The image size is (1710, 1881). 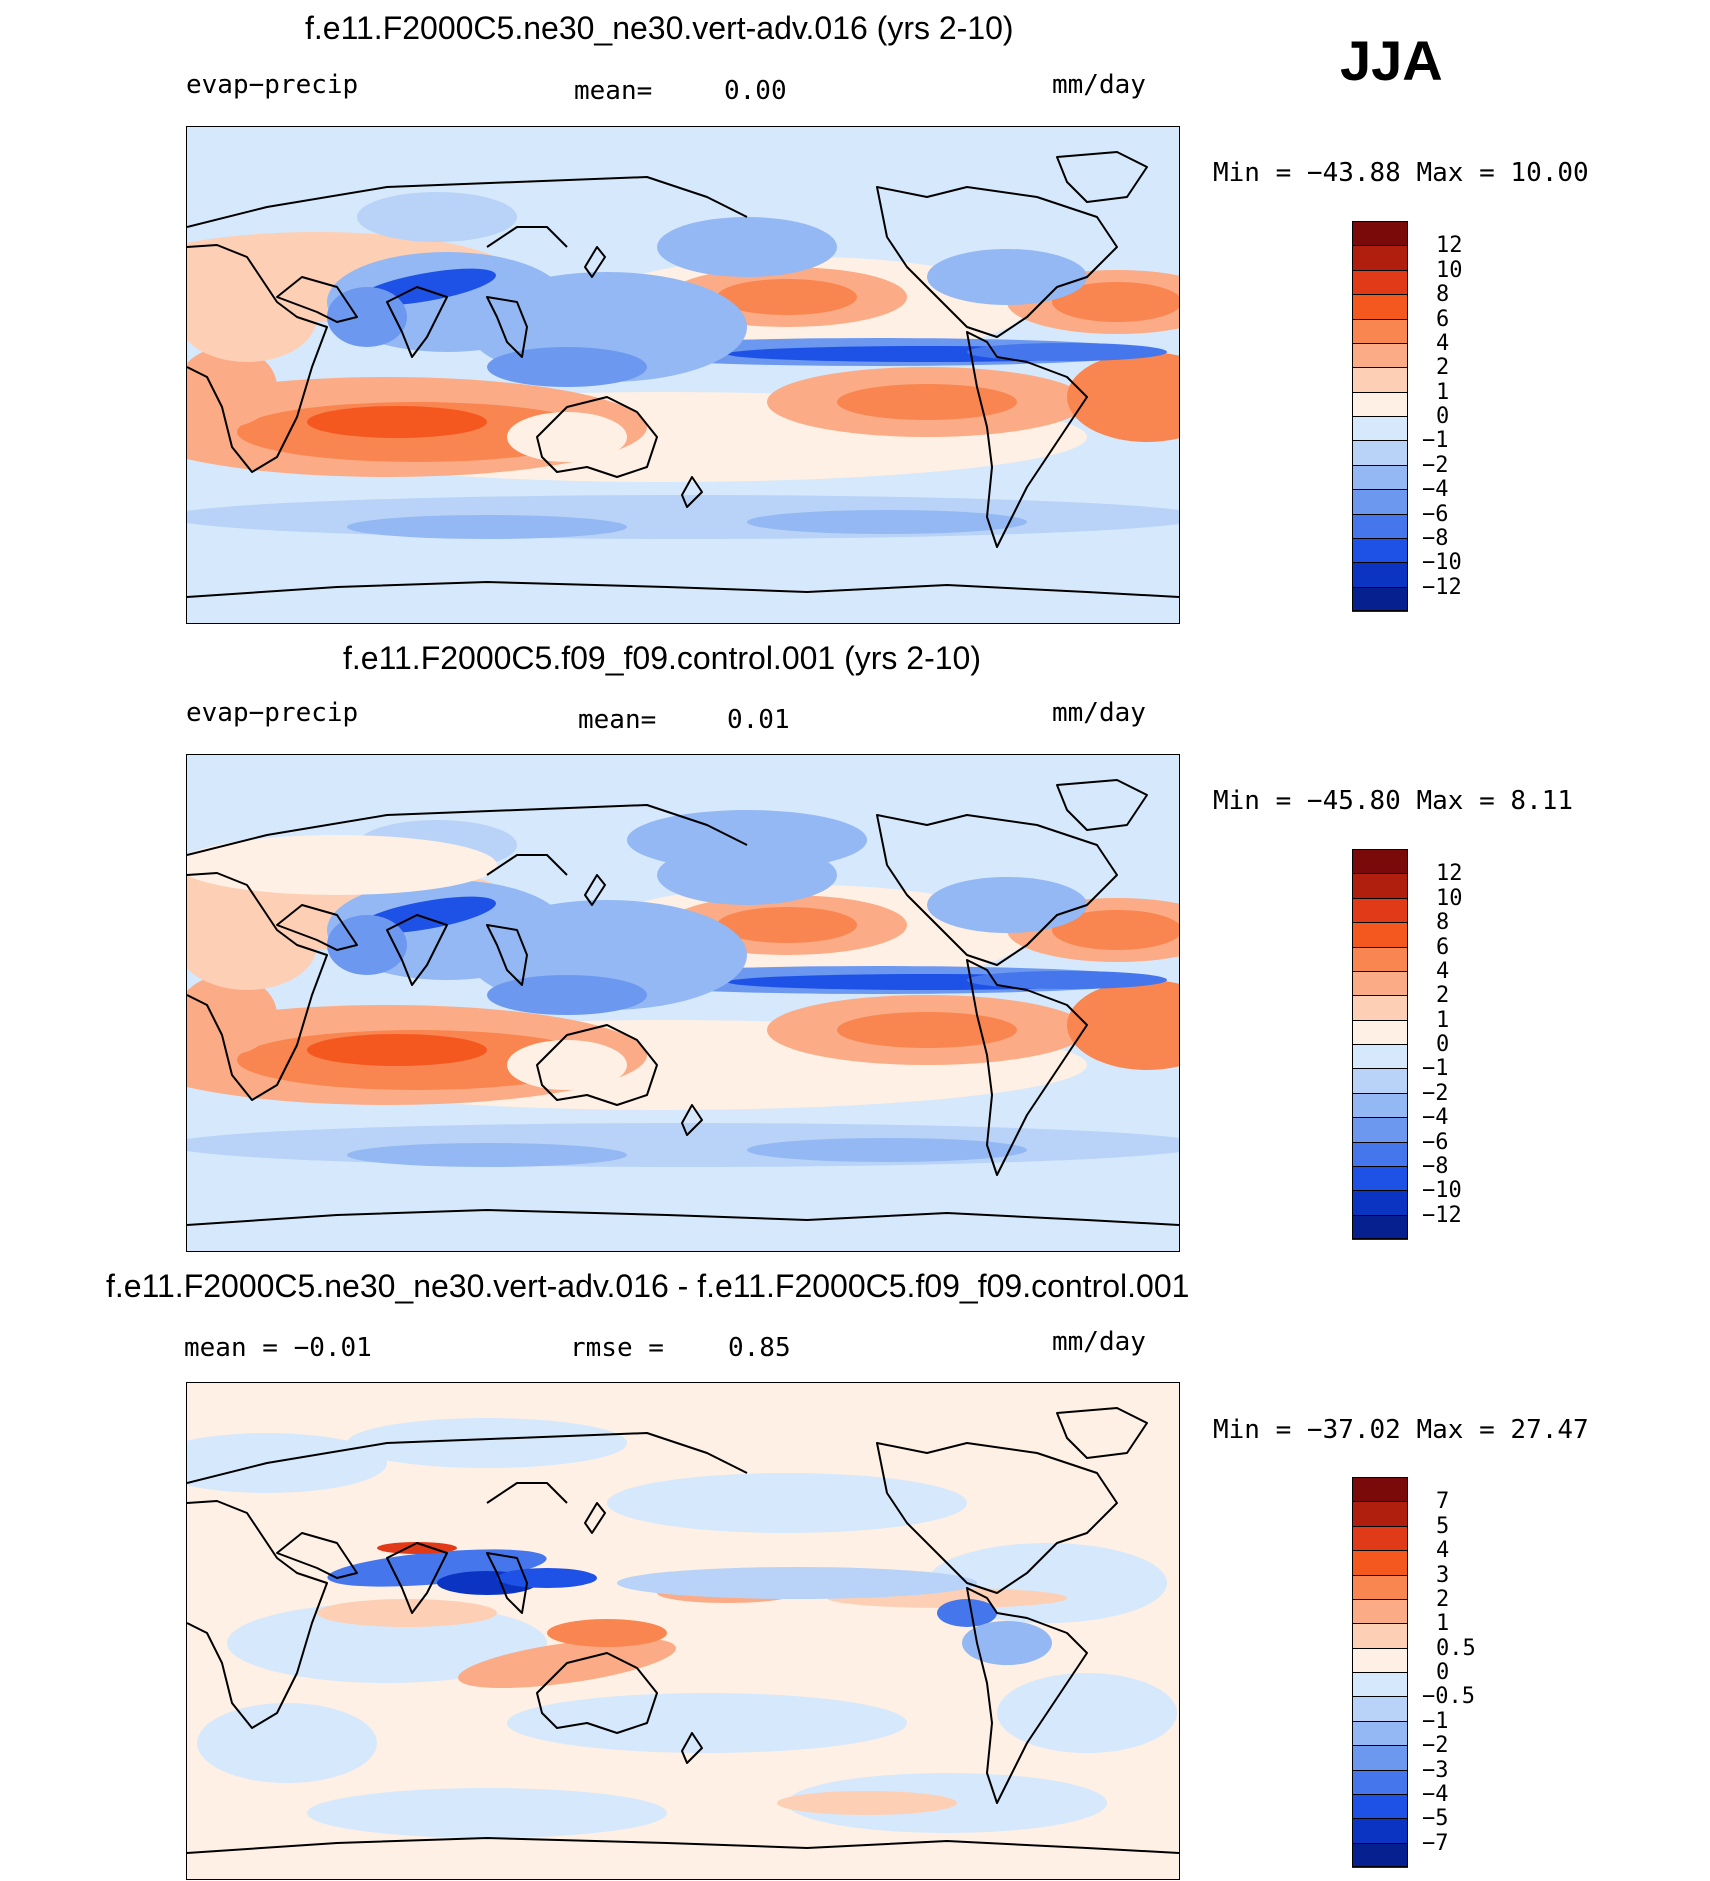 I want to click on panel2-units: mm/day, so click(x=1099, y=713).